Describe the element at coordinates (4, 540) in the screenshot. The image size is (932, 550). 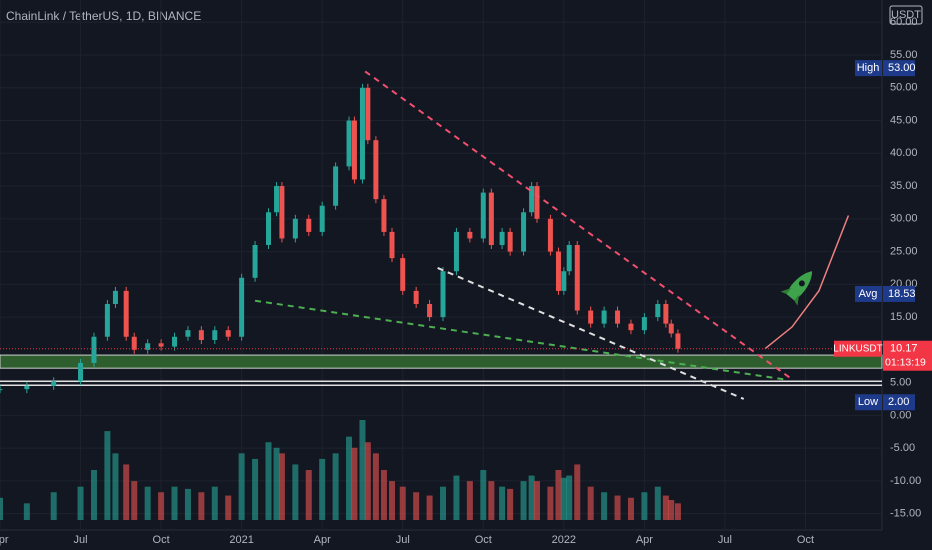
I see `x-tick-label: Apr` at that location.